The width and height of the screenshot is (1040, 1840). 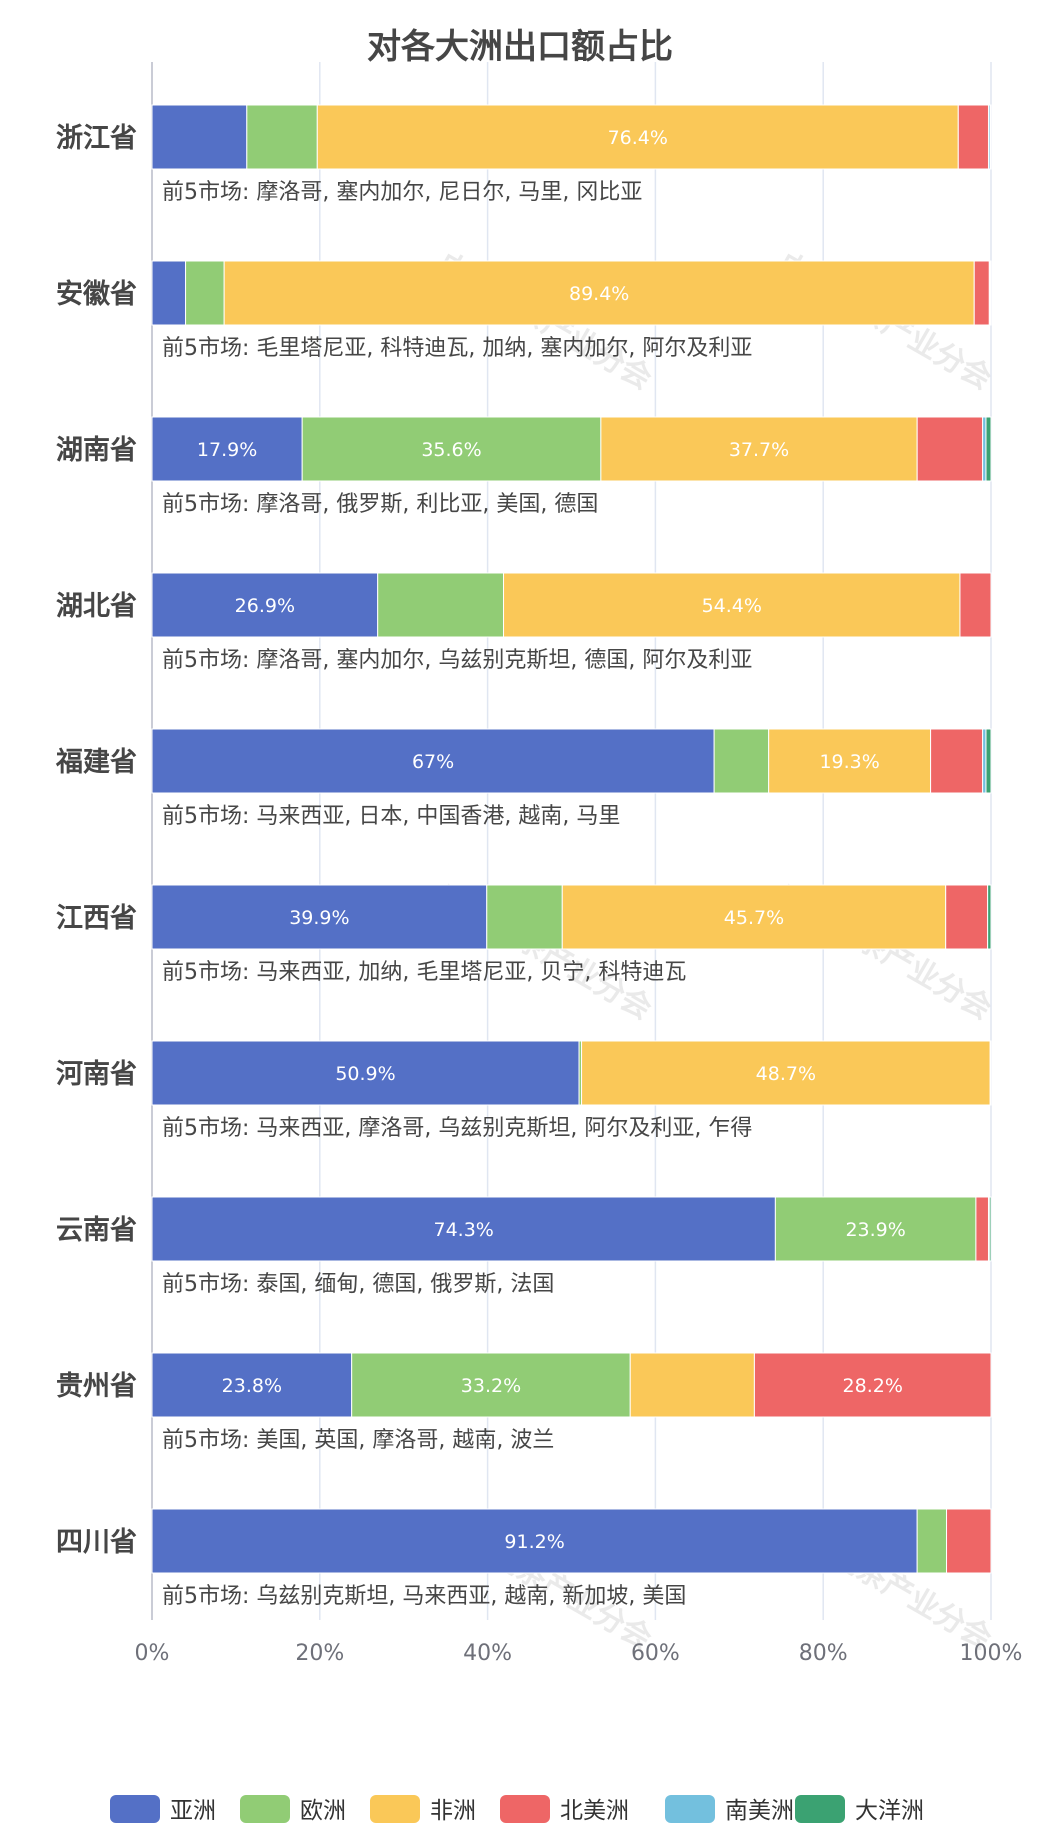 I want to click on legend-label: 南美洲, so click(x=759, y=1811).